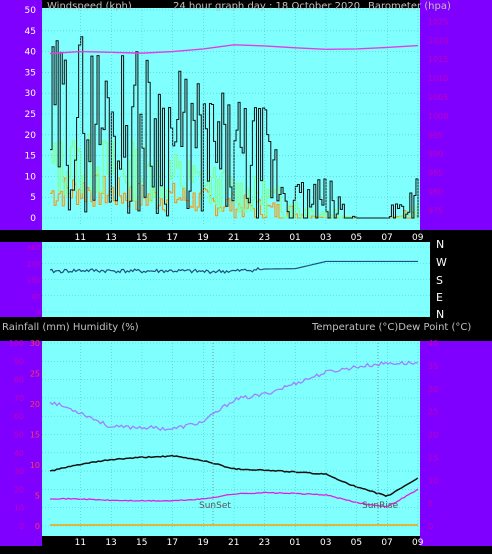 The height and width of the screenshot is (554, 492). Describe the element at coordinates (435, 173) in the screenshot. I see `barometer-tick-label: 985` at that location.